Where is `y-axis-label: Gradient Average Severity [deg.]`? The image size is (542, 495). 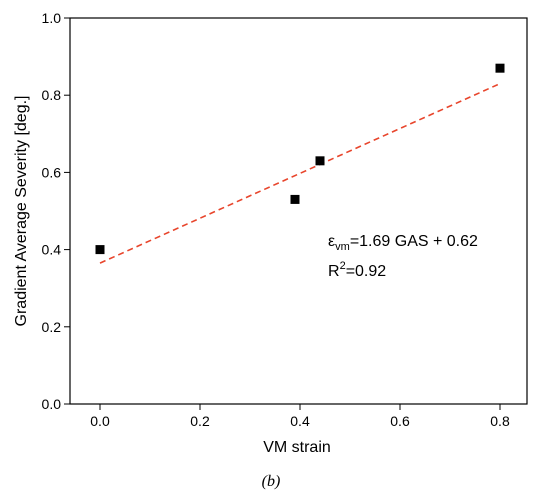 y-axis-label: Gradient Average Severity [deg.] is located at coordinates (21, 211).